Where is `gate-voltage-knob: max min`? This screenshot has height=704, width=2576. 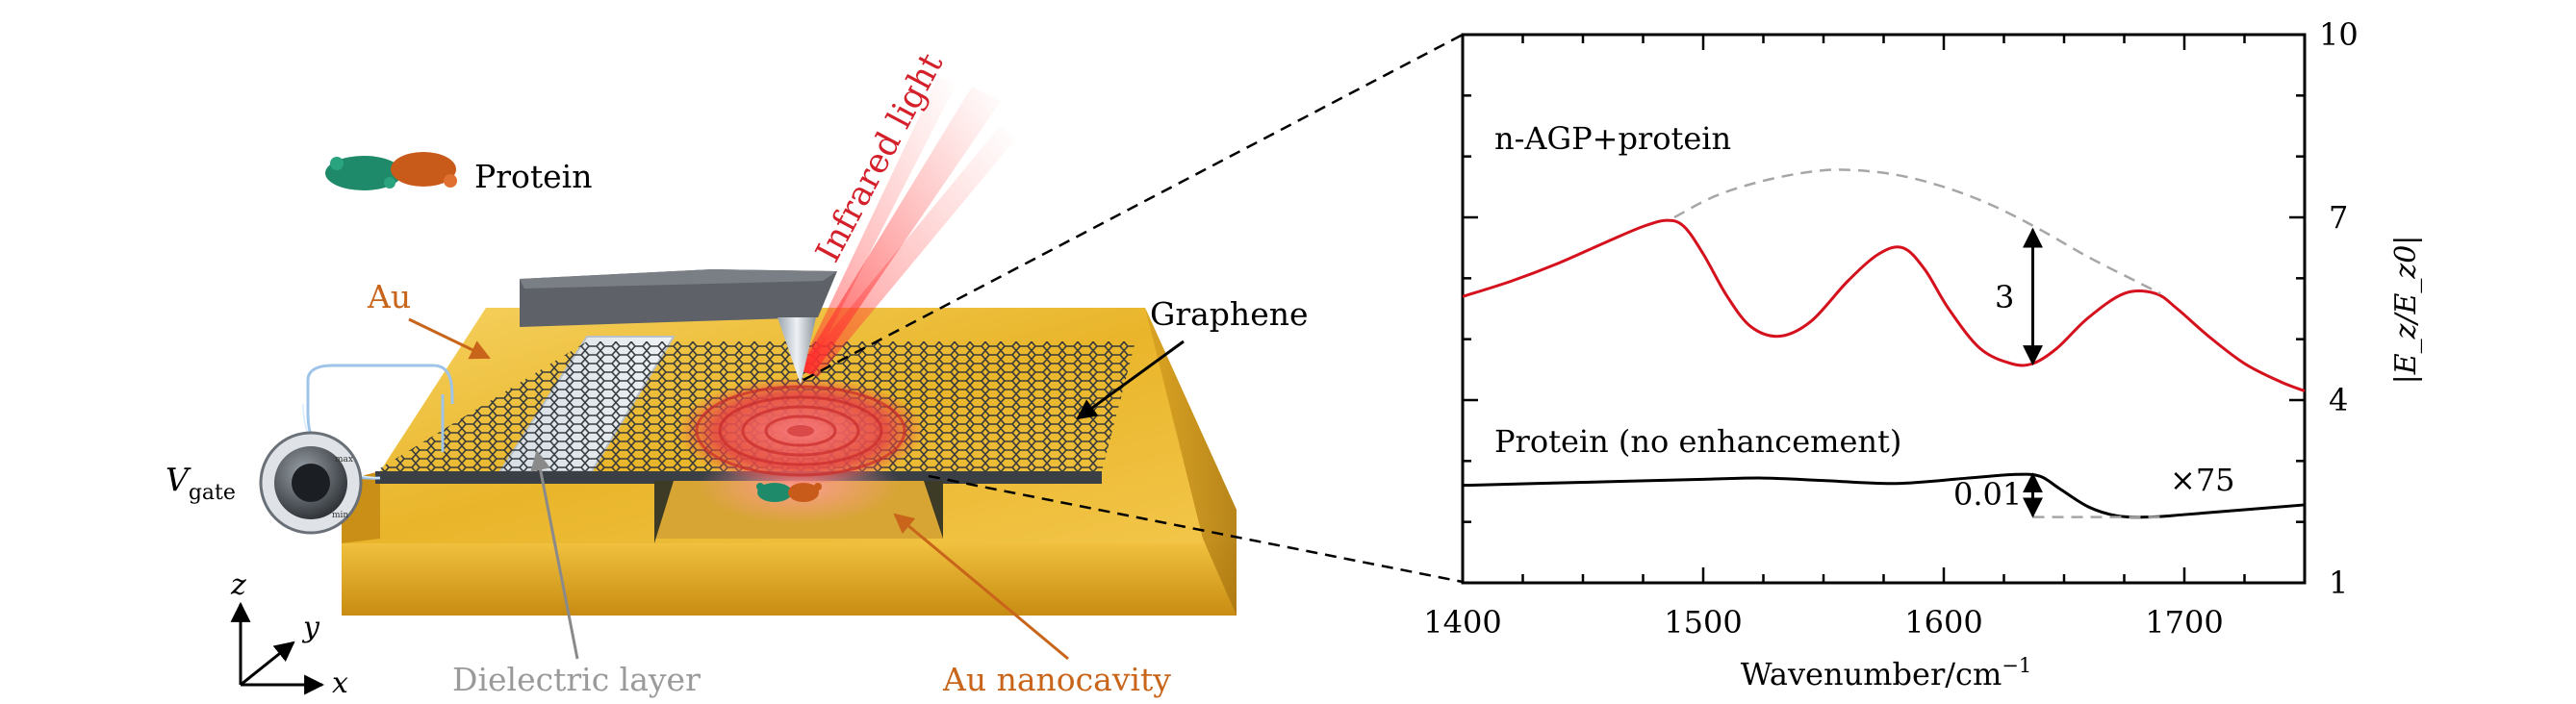
gate-voltage-knob: max min is located at coordinates (311, 483).